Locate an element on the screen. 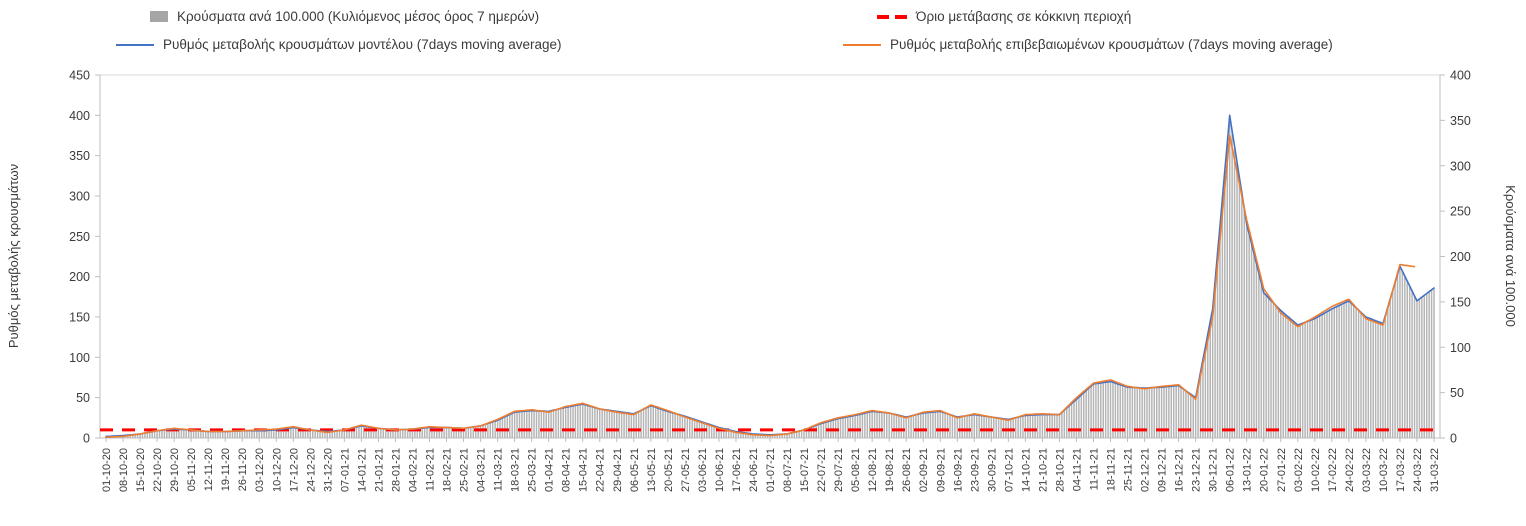  svg-text: 29-04-21 is located at coordinates (618, 470).